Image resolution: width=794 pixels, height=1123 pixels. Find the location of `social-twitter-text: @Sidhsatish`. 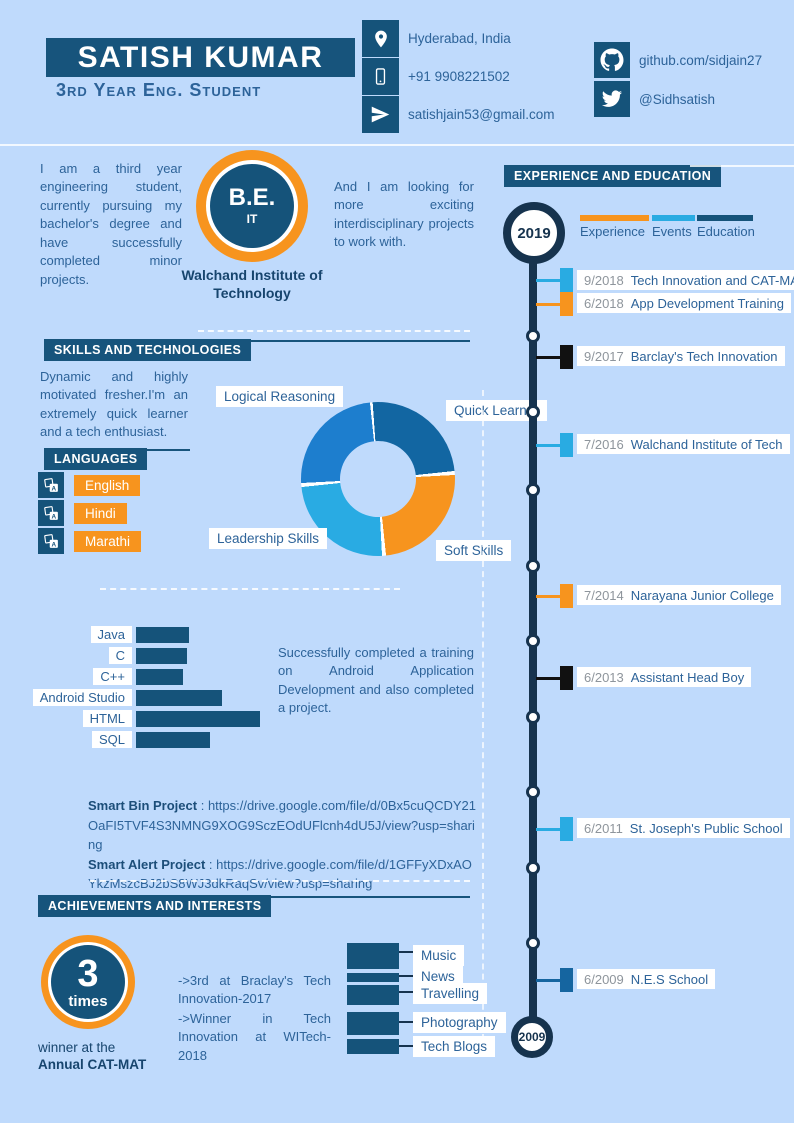

social-twitter-text: @Sidhsatish is located at coordinates (677, 99).